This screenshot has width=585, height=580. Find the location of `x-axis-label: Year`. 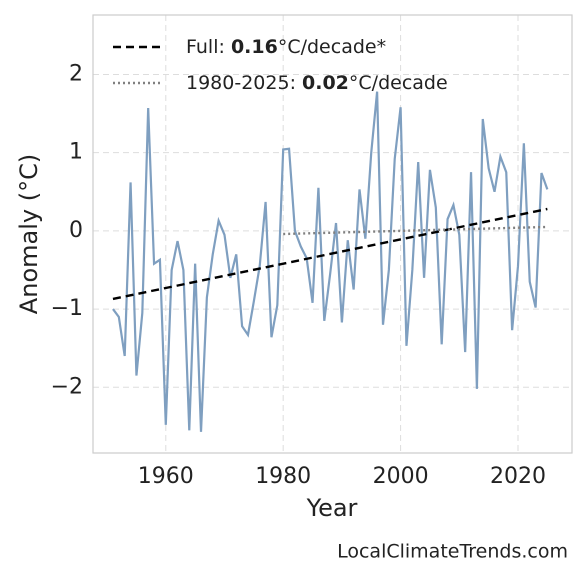

x-axis-label: Year is located at coordinates (332, 508).